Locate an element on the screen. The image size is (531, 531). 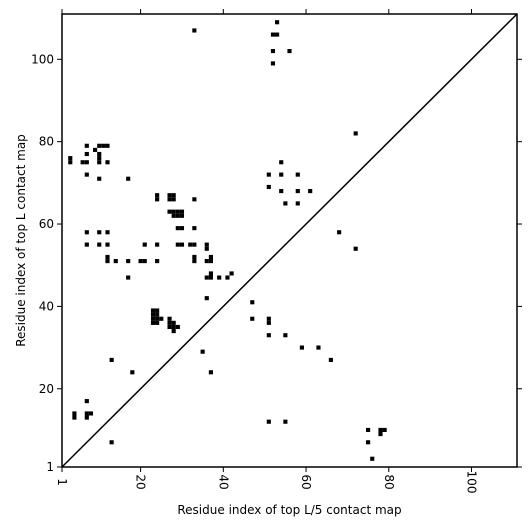
x-tick-label: 100 is located at coordinates (472, 482).